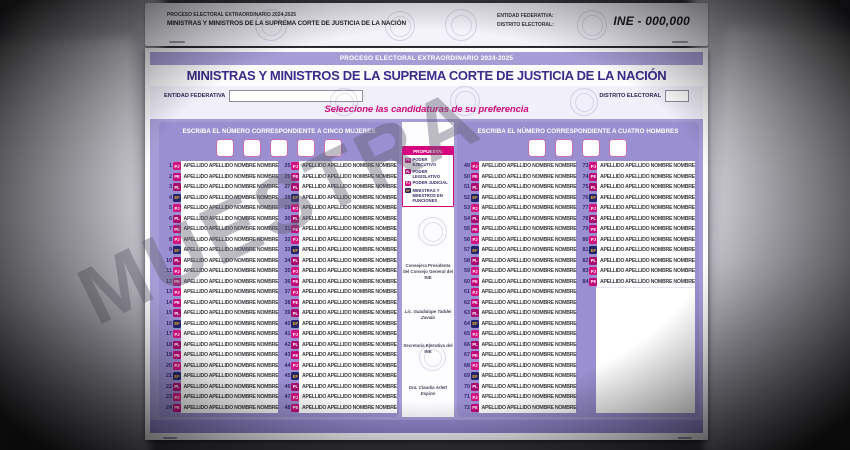 This screenshot has width=850, height=450. I want to click on candidate-row: 61 PJ APELLIDO APELLIDO NOMBRE NOMBRE, so click(519, 292).